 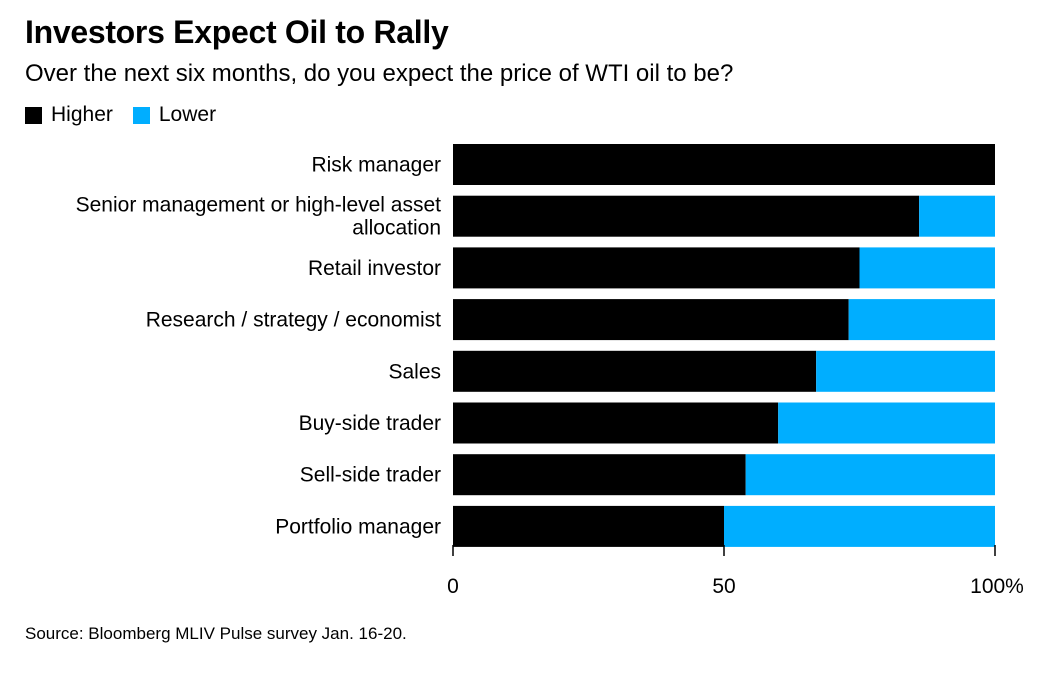 What do you see at coordinates (414, 371) in the screenshot?
I see `category-label-4: Sales` at bounding box center [414, 371].